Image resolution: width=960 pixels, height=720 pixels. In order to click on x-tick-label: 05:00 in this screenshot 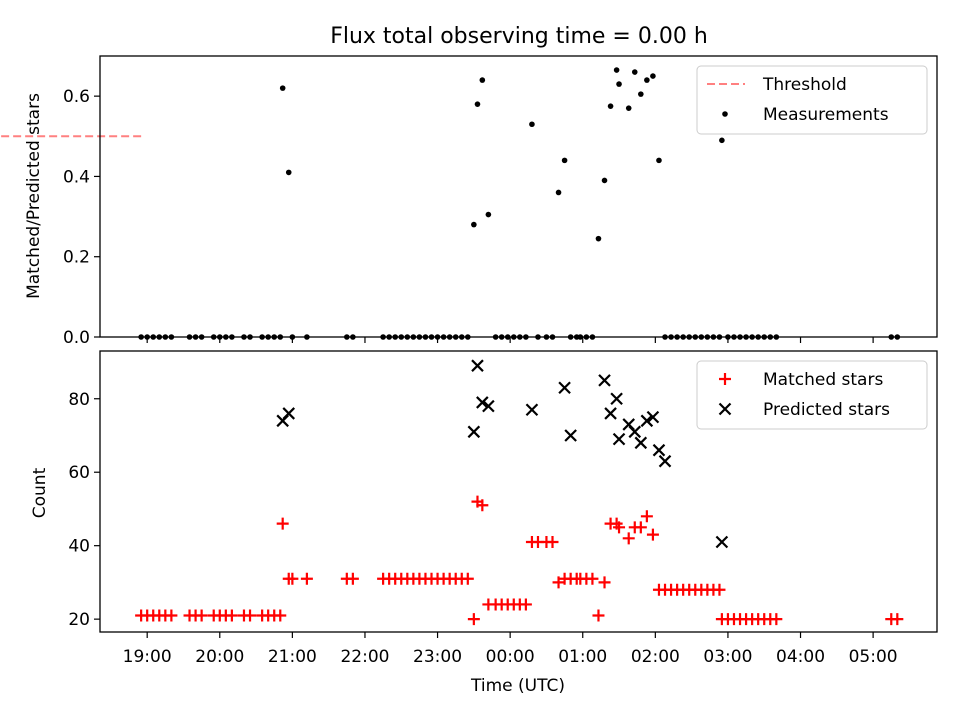, I will do `click(873, 657)`.